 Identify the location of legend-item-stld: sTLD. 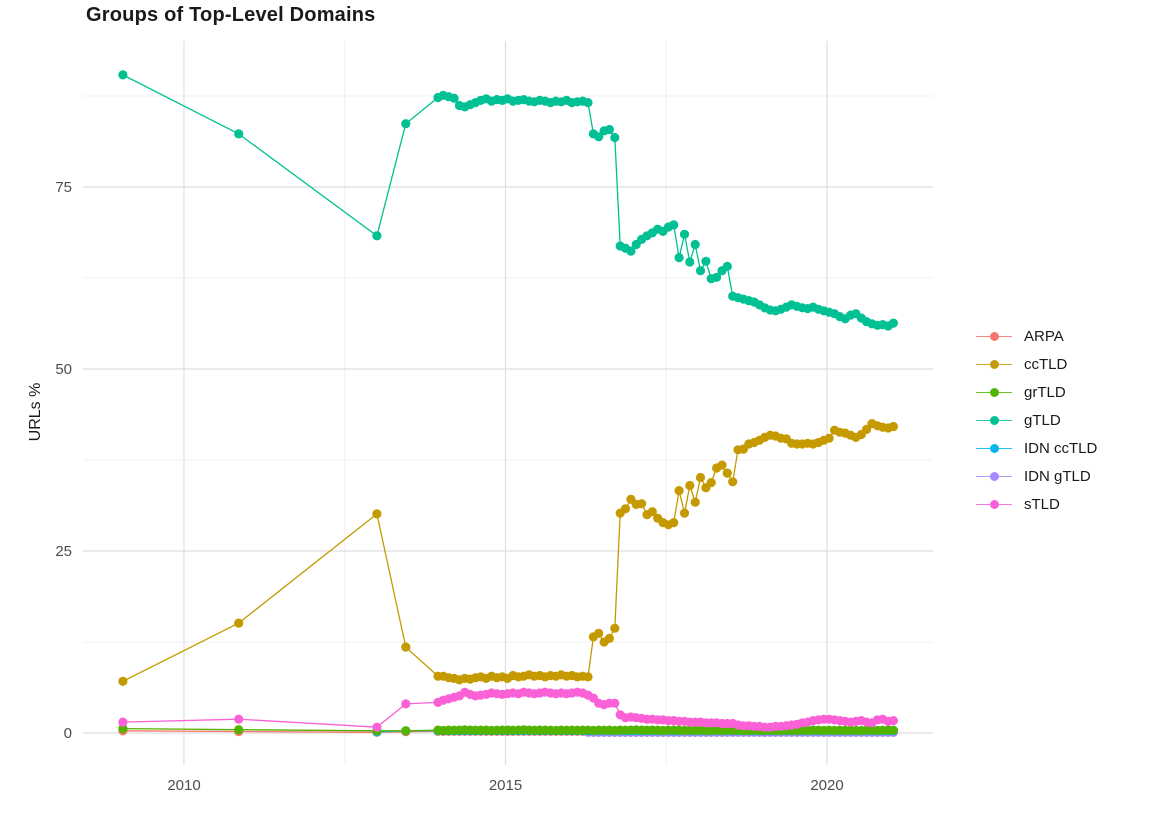
(1036, 504).